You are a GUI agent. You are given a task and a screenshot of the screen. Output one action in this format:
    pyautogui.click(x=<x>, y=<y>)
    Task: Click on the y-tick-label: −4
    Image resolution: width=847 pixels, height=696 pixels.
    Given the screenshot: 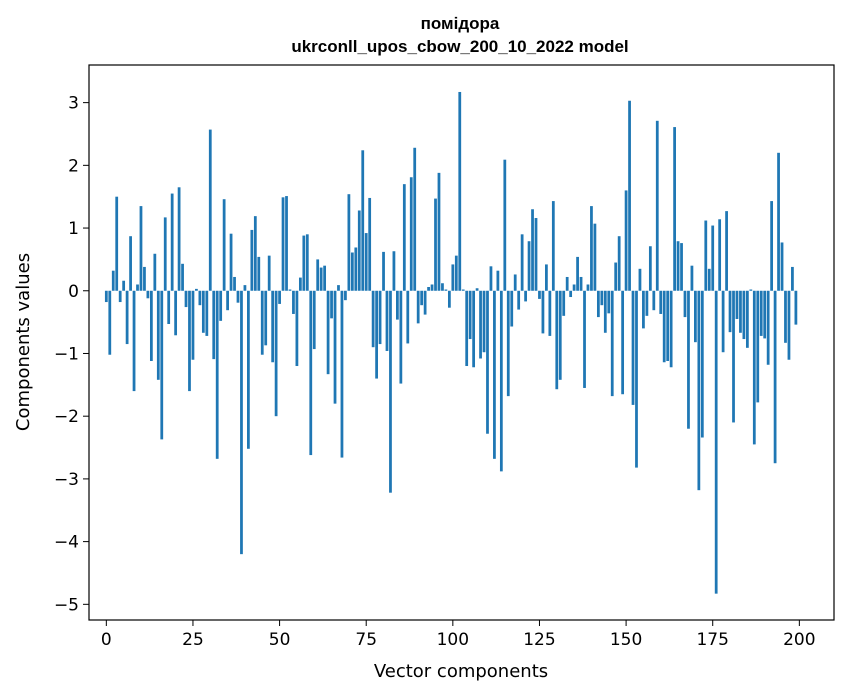 What is the action you would take?
    pyautogui.click(x=66, y=543)
    